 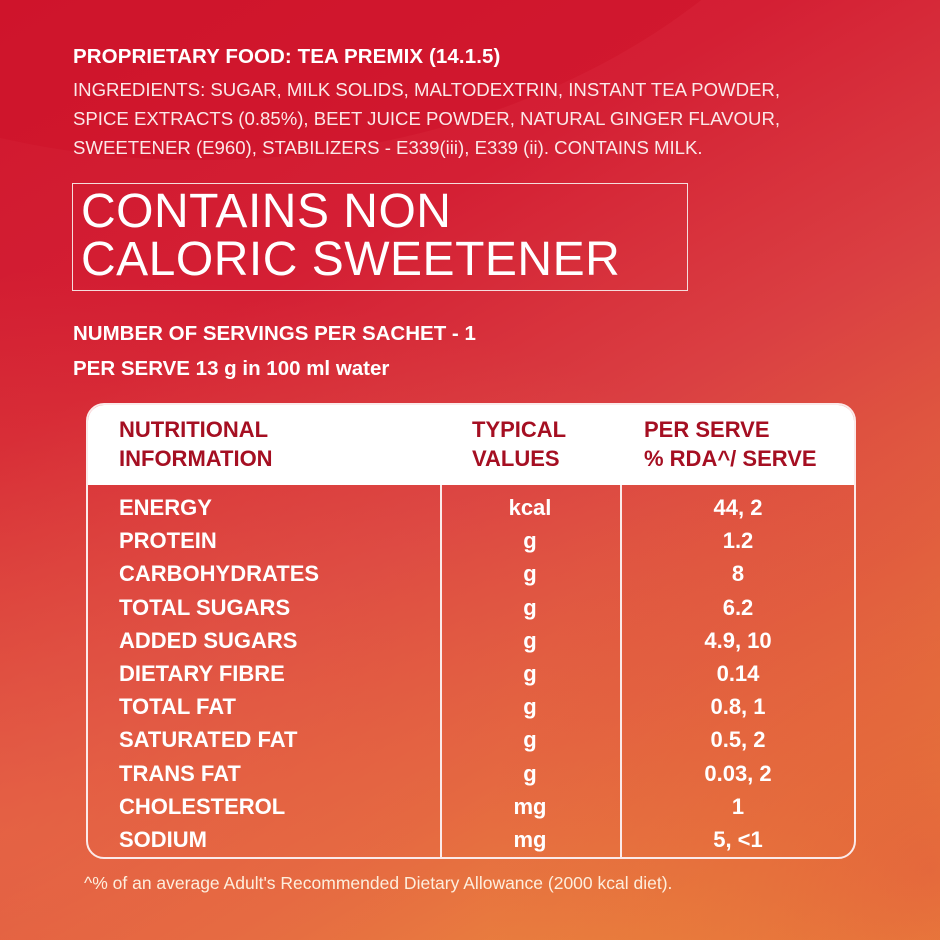 I want to click on warning-line: CONTAINS NON, so click(x=266, y=211).